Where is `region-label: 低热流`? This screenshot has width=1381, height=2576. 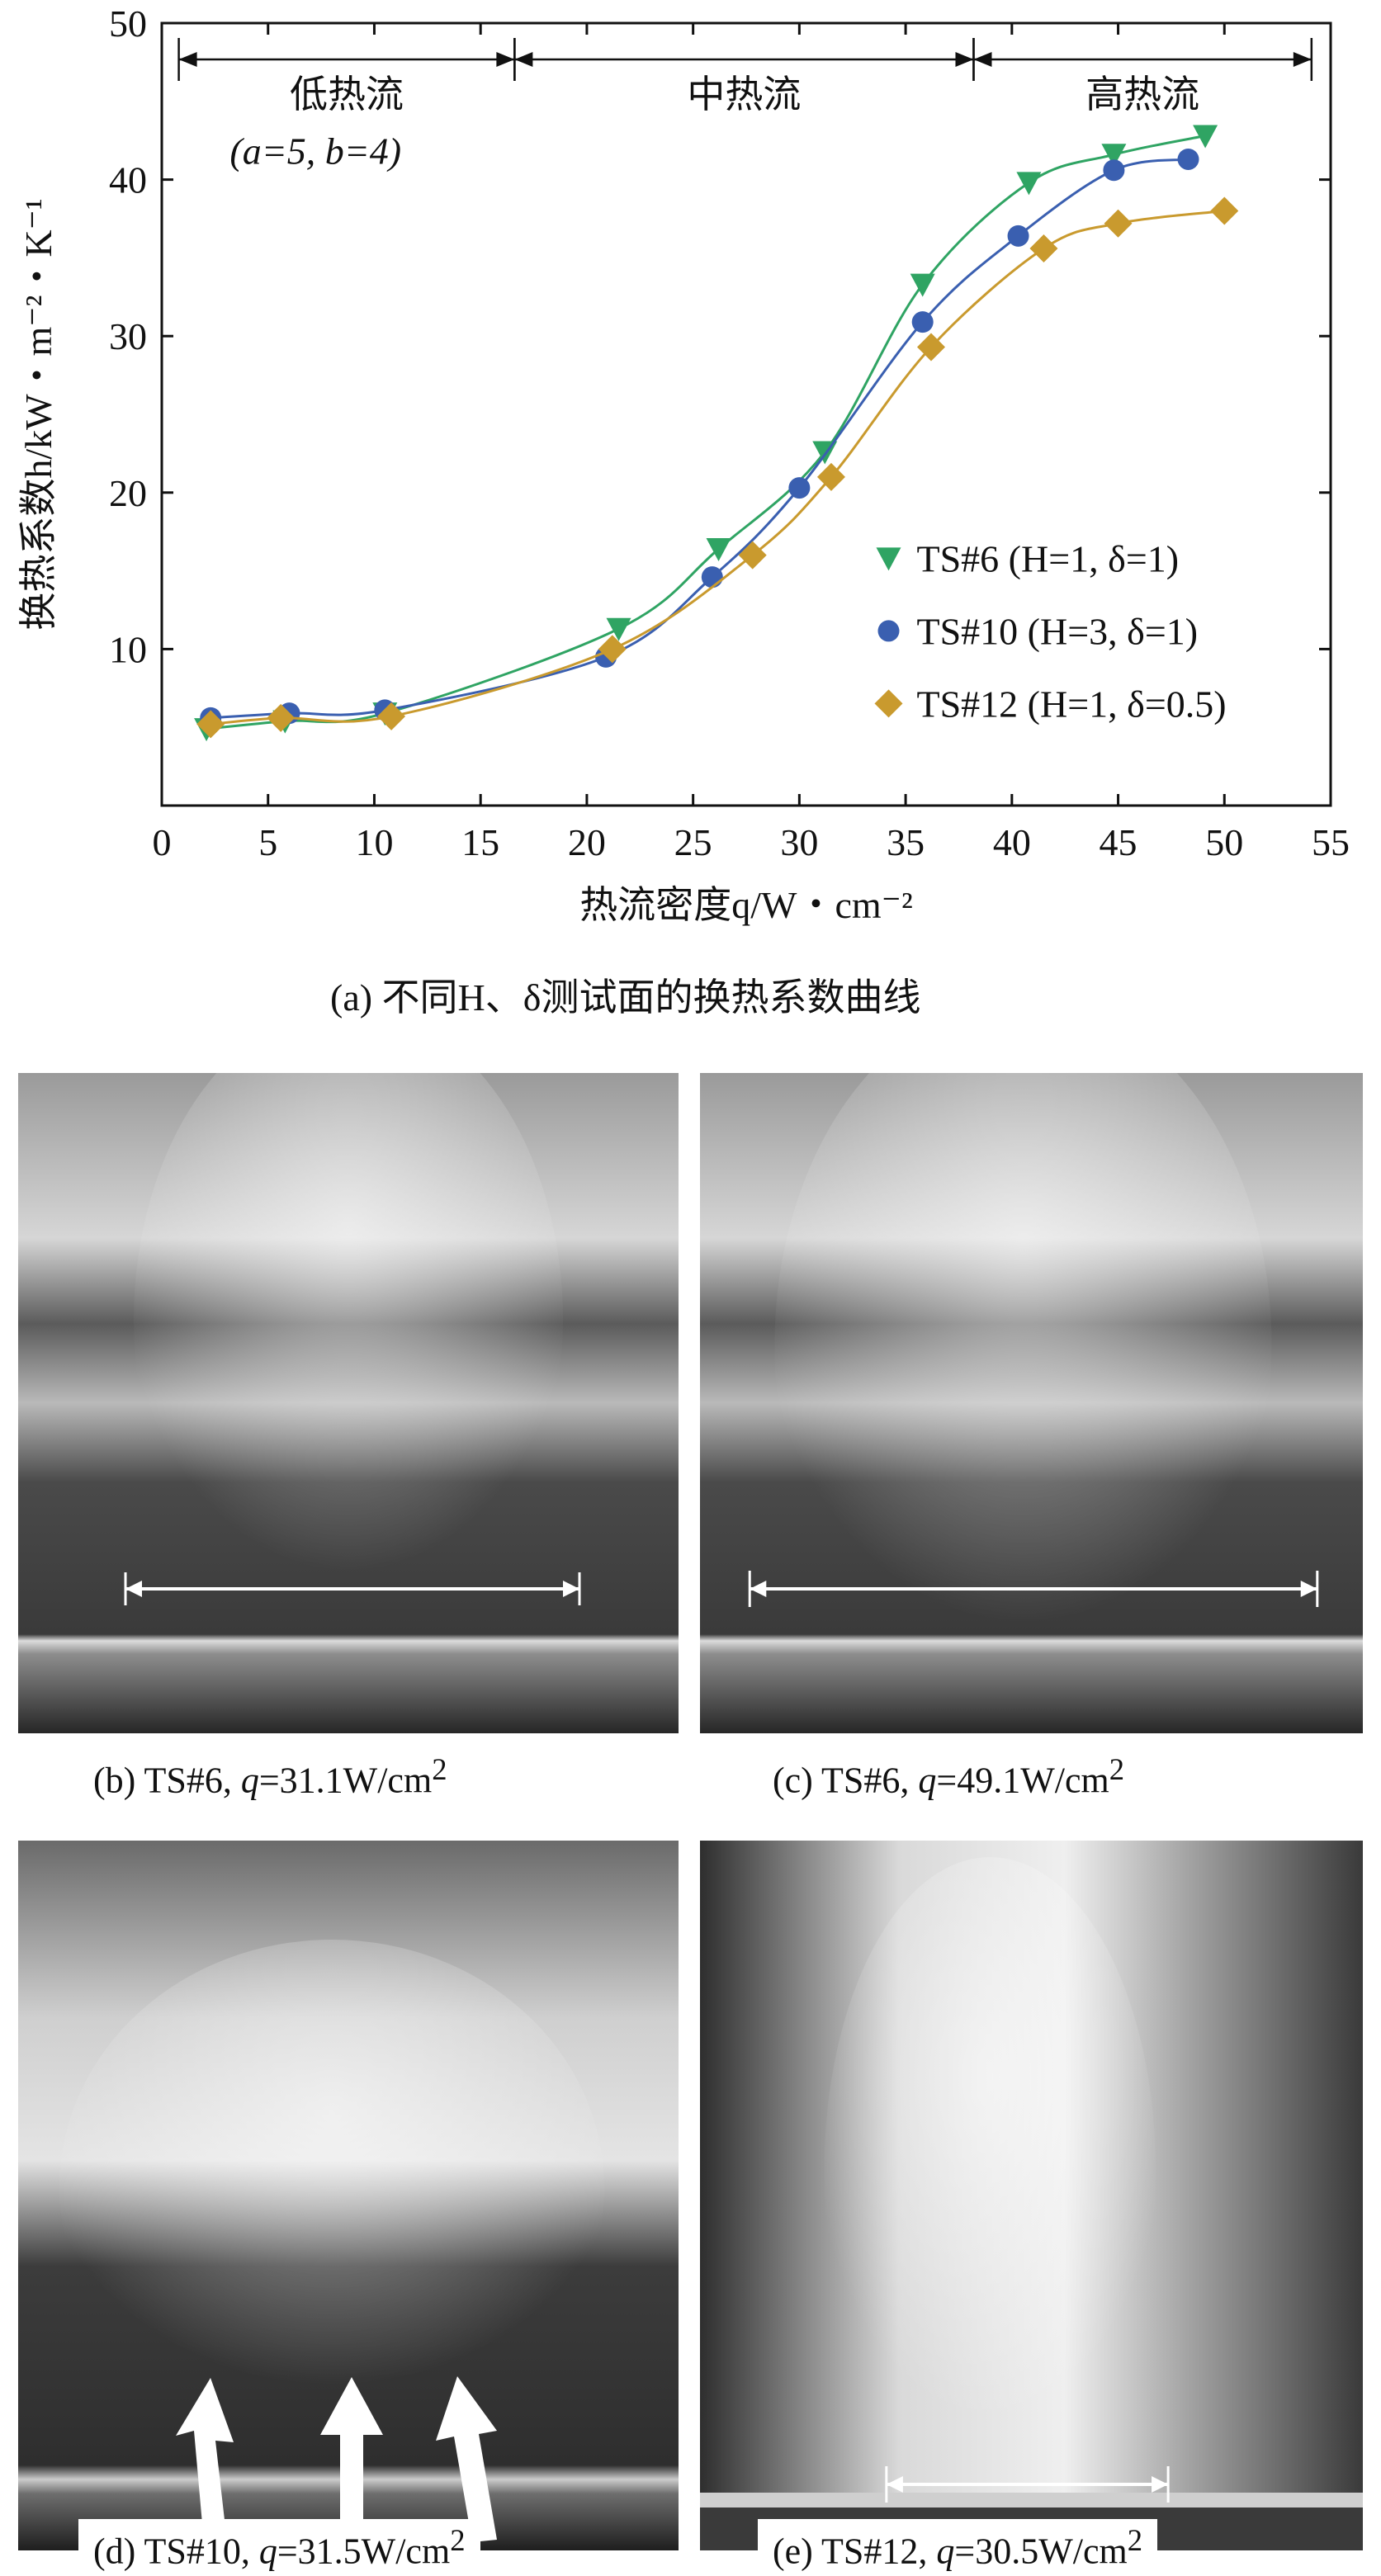 region-label: 低热流 is located at coordinates (347, 94).